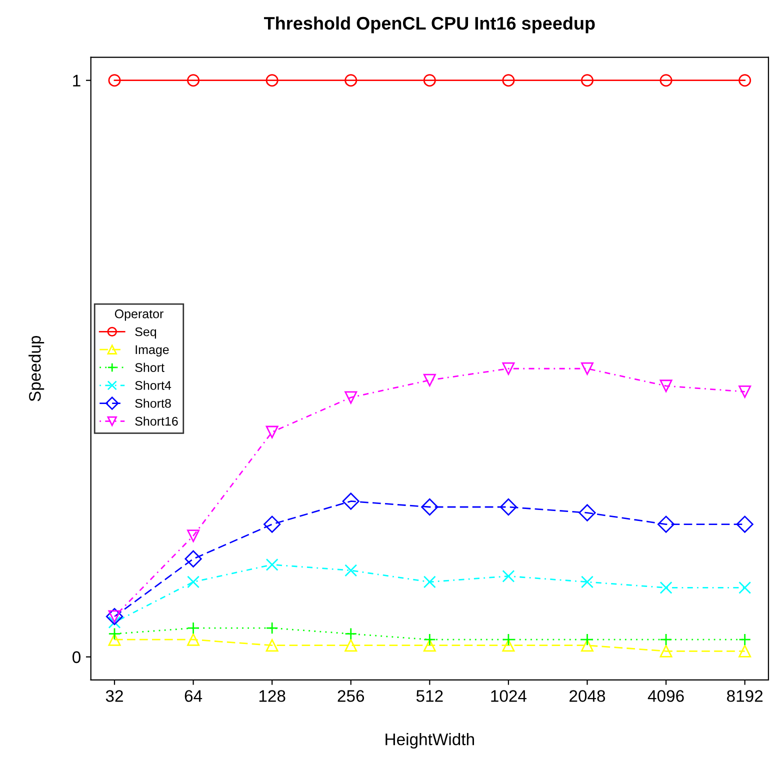 This screenshot has width=770, height=764. I want to click on x-axis-title: HeightWidth, so click(430, 740).